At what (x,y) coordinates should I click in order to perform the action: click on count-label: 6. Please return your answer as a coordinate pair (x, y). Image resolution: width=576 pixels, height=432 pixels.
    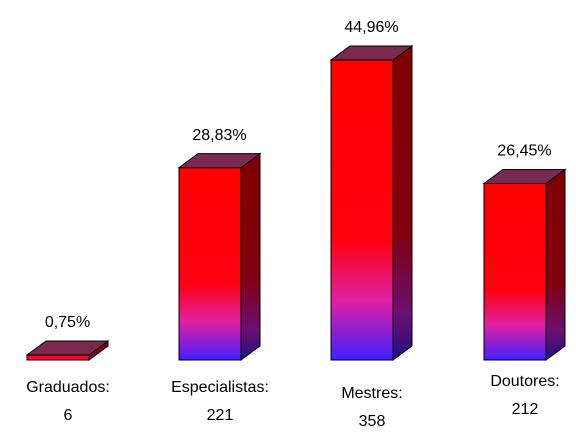
    Looking at the image, I should click on (68, 415).